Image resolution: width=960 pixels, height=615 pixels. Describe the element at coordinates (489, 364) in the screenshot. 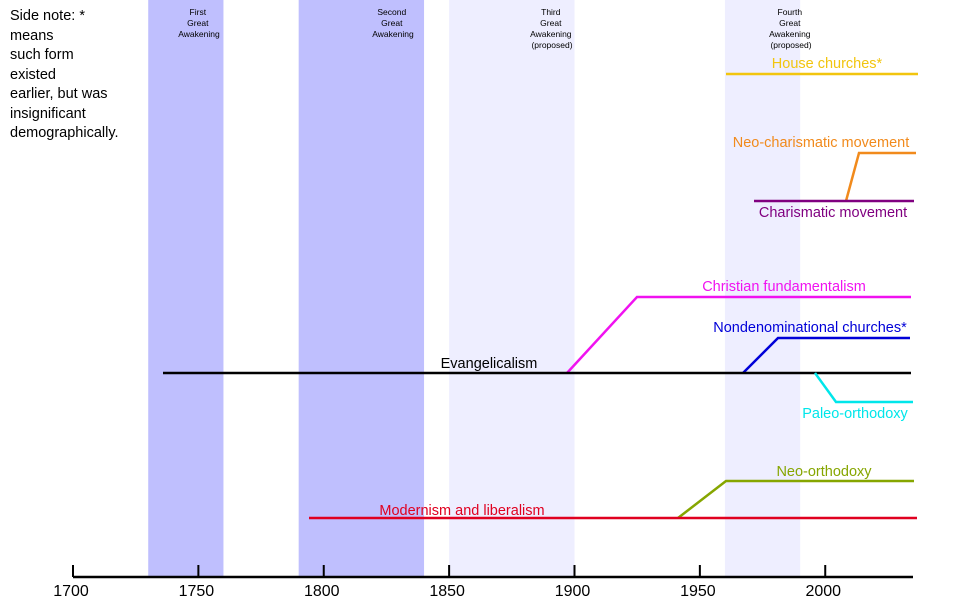

I see `evangelicalism-label: Evangelicalism` at that location.